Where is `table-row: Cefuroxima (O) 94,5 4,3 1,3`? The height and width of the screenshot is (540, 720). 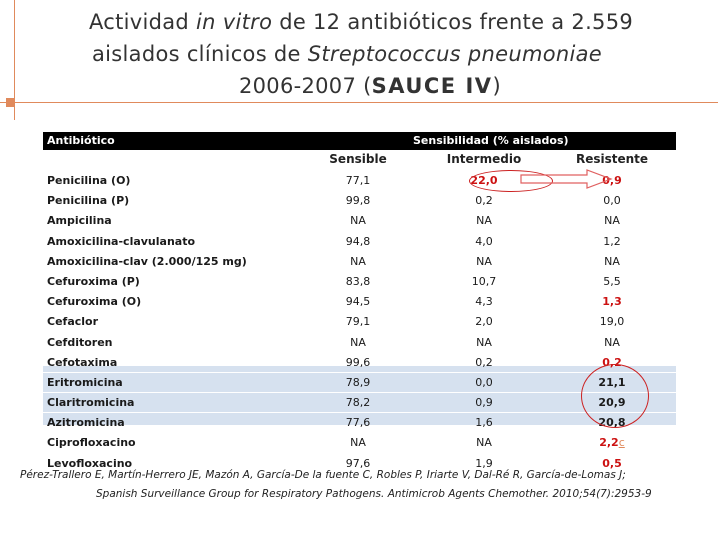 table-row: Cefuroxima (O) 94,5 4,3 1,3 is located at coordinates (359, 301).